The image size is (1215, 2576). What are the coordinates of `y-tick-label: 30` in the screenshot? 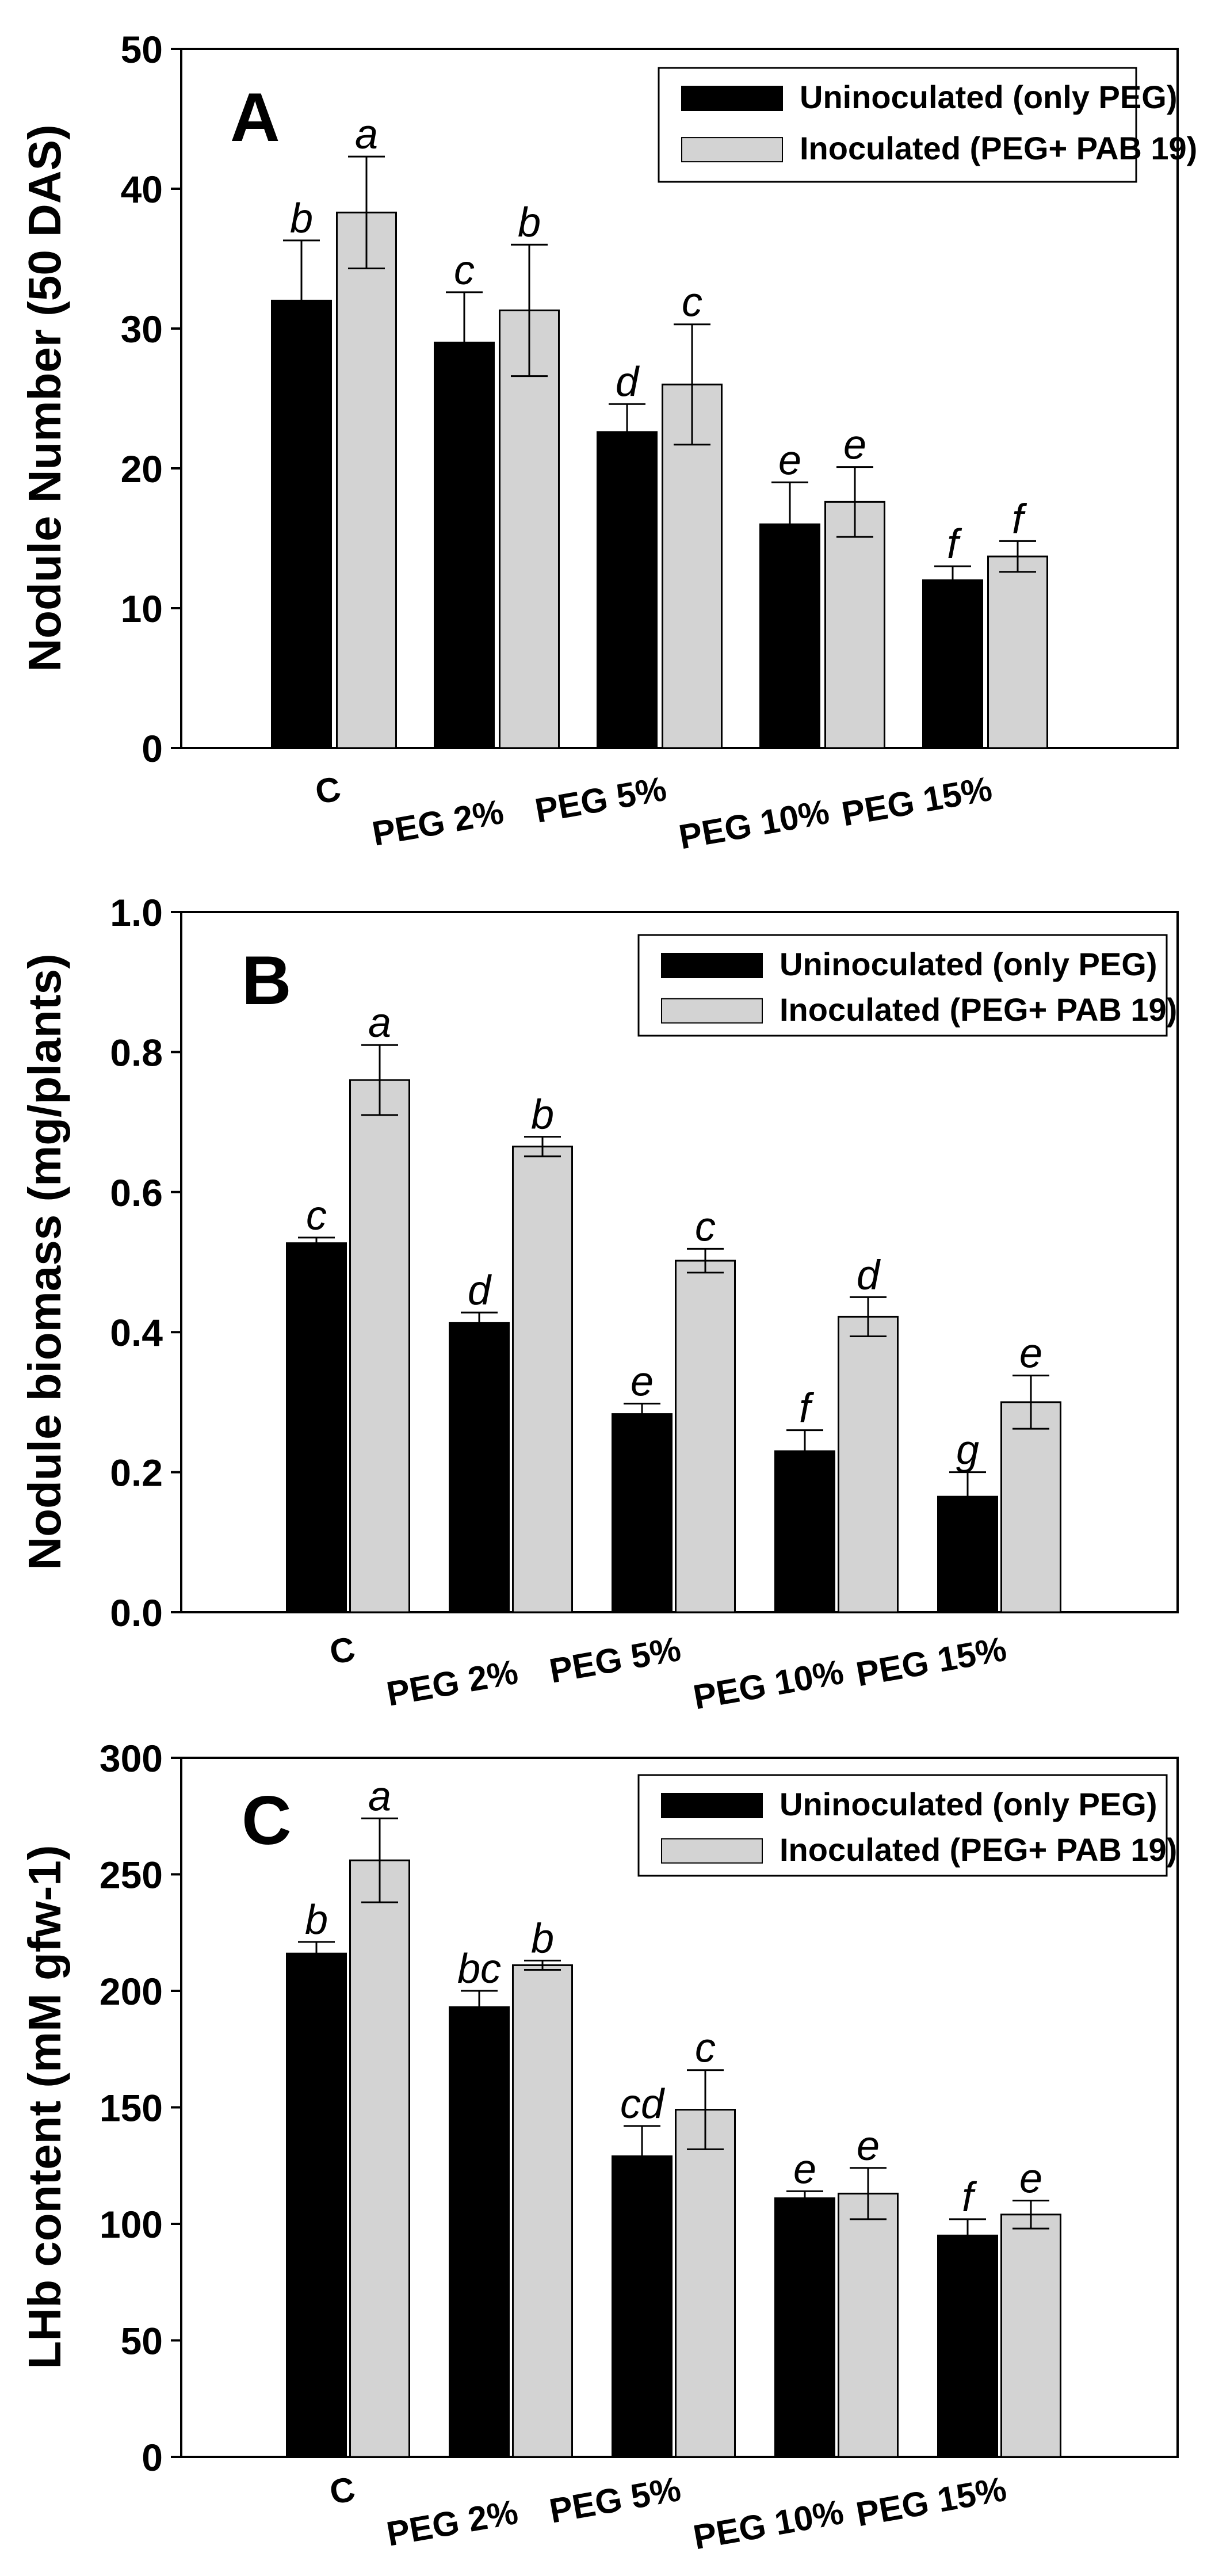 It's located at (142, 329).